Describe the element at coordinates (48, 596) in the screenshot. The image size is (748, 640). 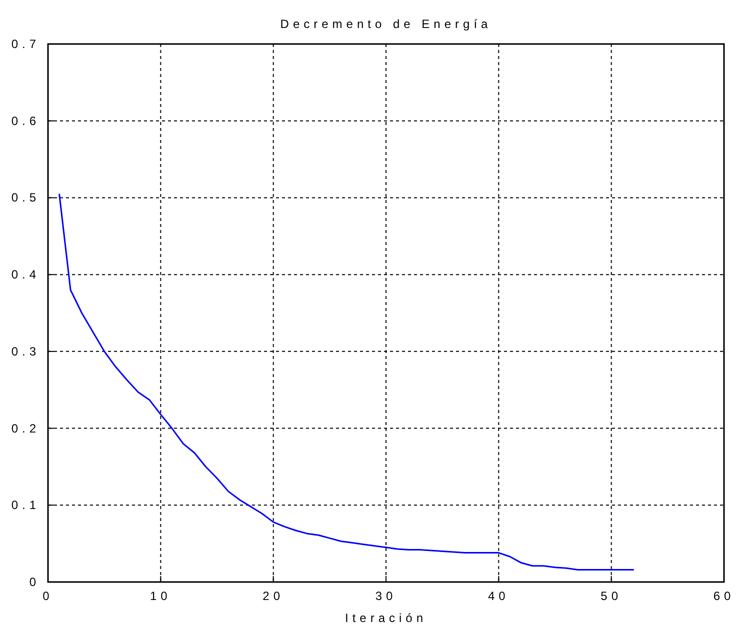
I see `x-tick-label: 0` at that location.